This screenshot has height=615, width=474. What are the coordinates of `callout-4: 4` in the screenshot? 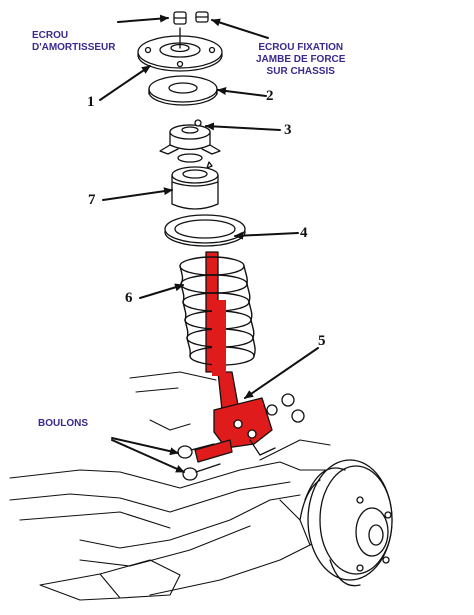 It's located at (304, 233).